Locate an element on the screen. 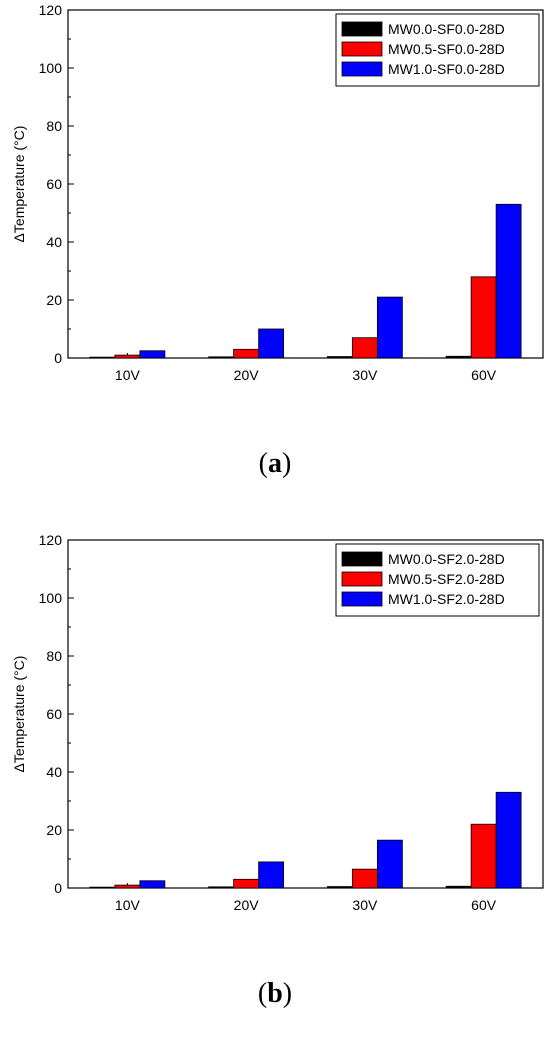 The image size is (550, 1040). caption-a: (a) is located at coordinates (275, 463).